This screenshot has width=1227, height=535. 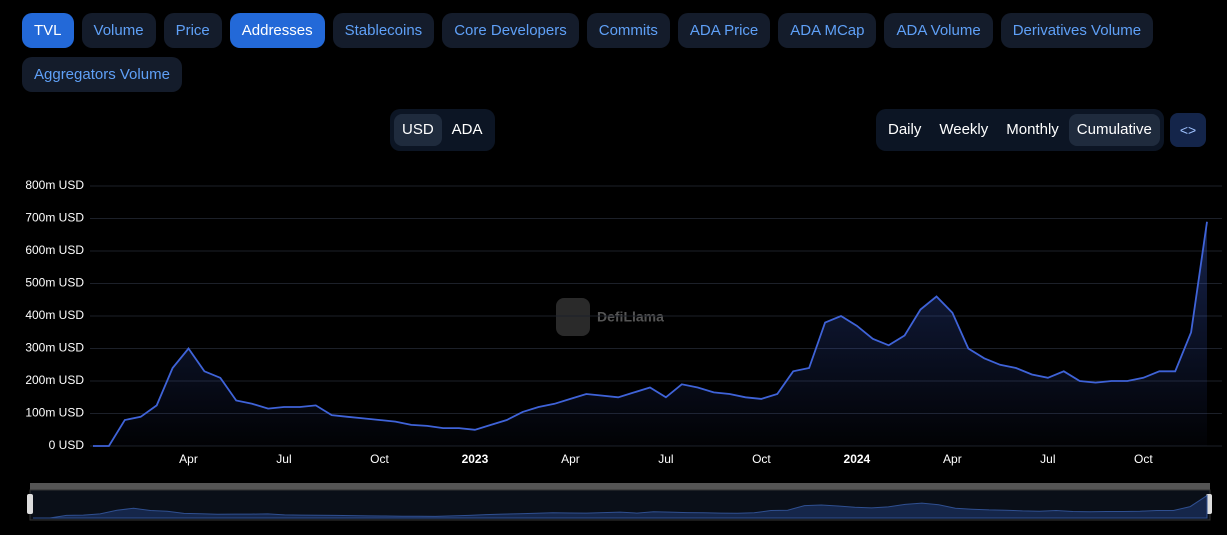 I want to click on x-tick-label: 2024, so click(x=857, y=459).